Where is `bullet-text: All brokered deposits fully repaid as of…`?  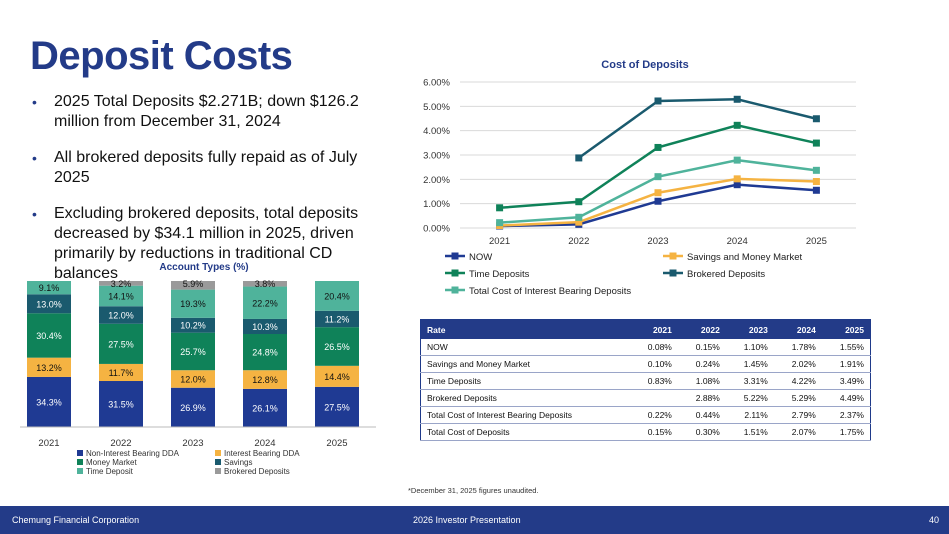
bullet-text: All brokered deposits fully repaid as of… is located at coordinates (206, 167).